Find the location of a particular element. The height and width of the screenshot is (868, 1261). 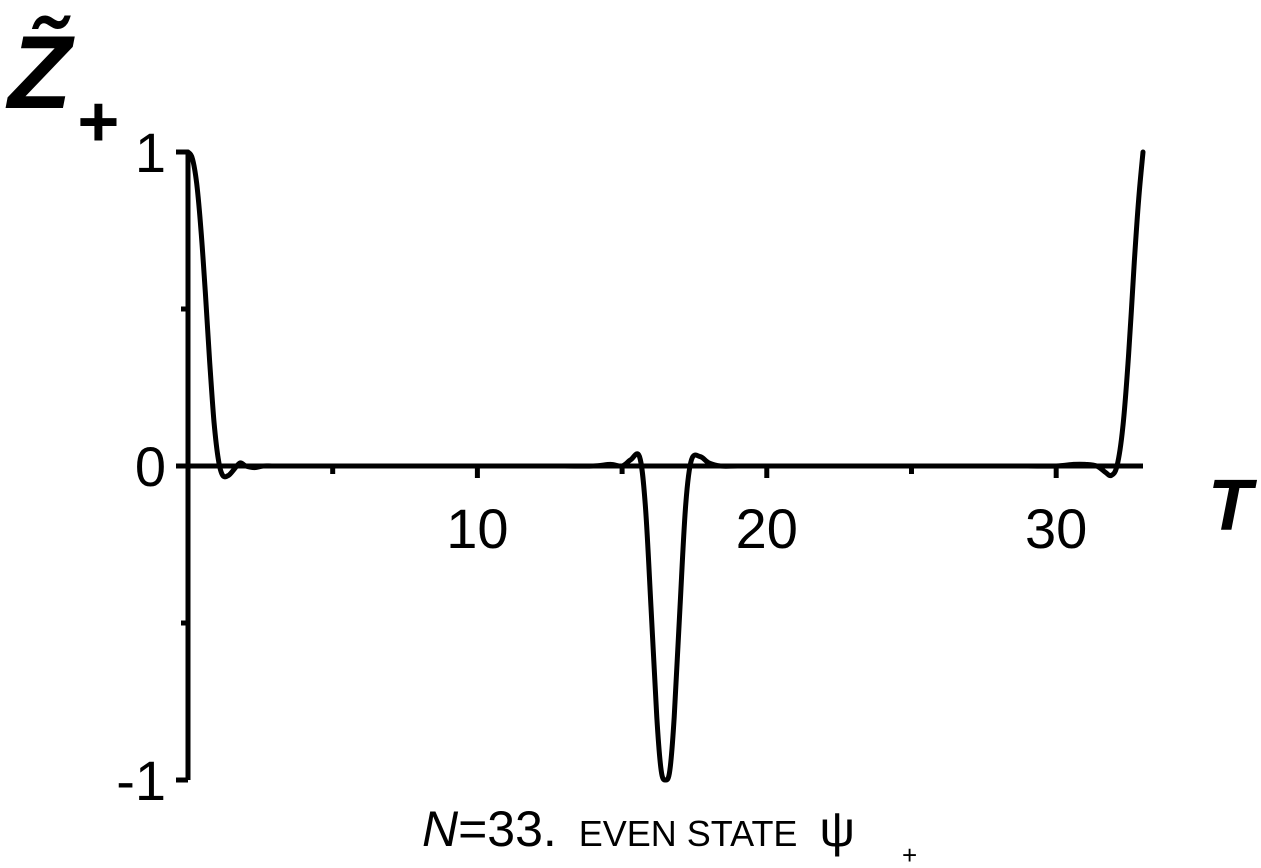

x-axis-label: T is located at coordinates (1233, 506).